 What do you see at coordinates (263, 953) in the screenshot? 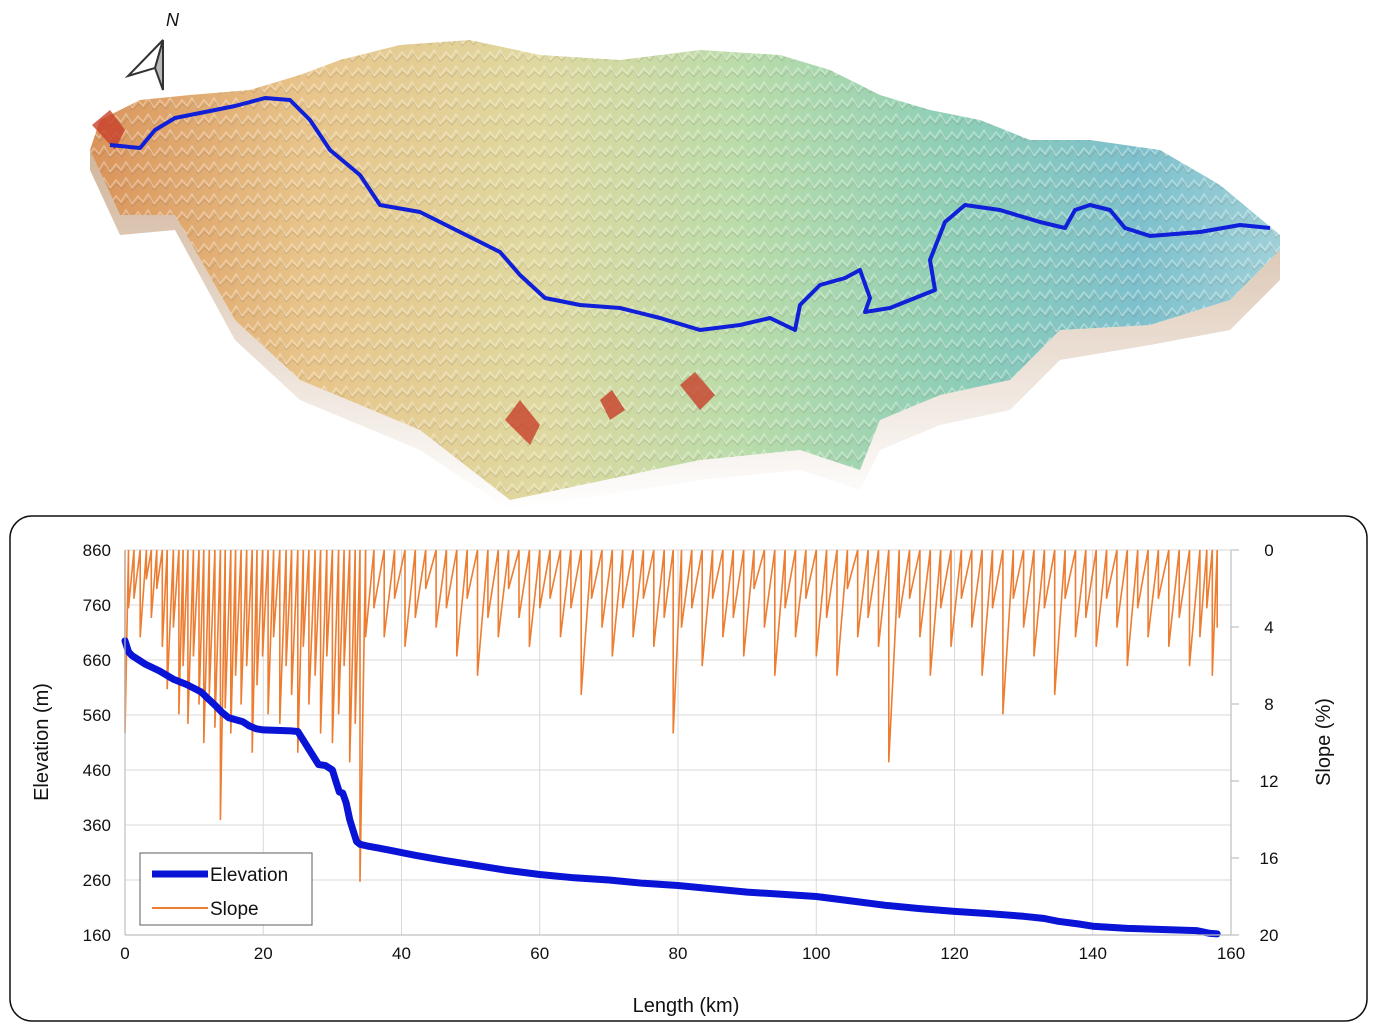
I see `x-tick-label: 20` at bounding box center [263, 953].